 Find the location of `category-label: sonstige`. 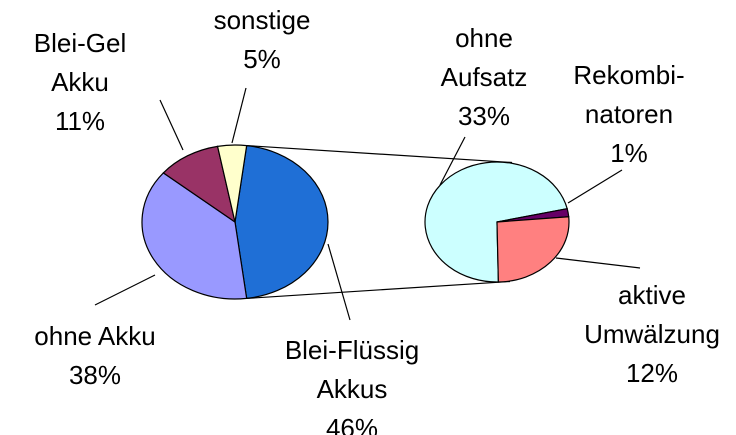

category-label: sonstige is located at coordinates (262, 20).